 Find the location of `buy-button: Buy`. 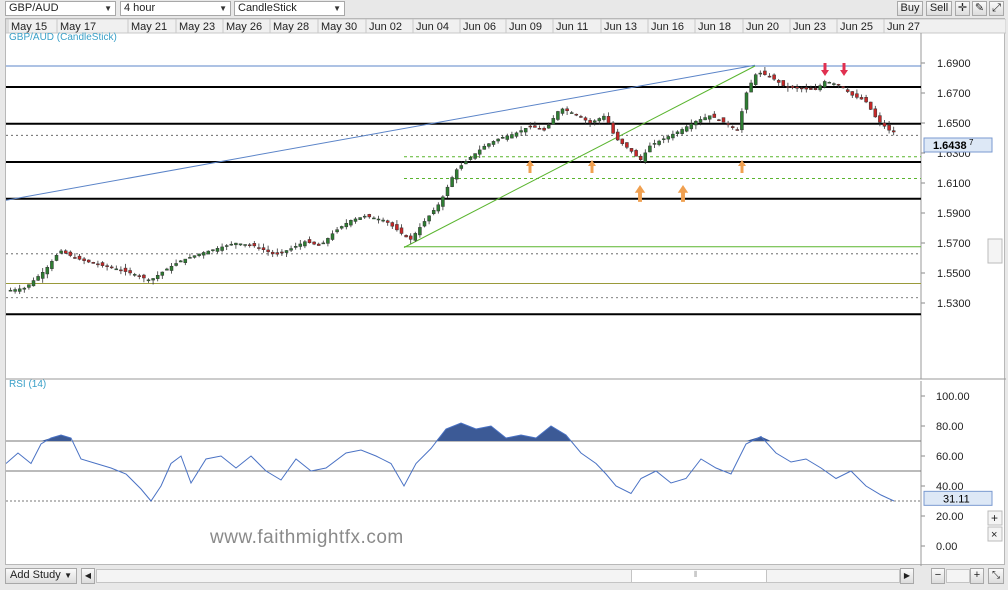

buy-button: Buy is located at coordinates (910, 8).